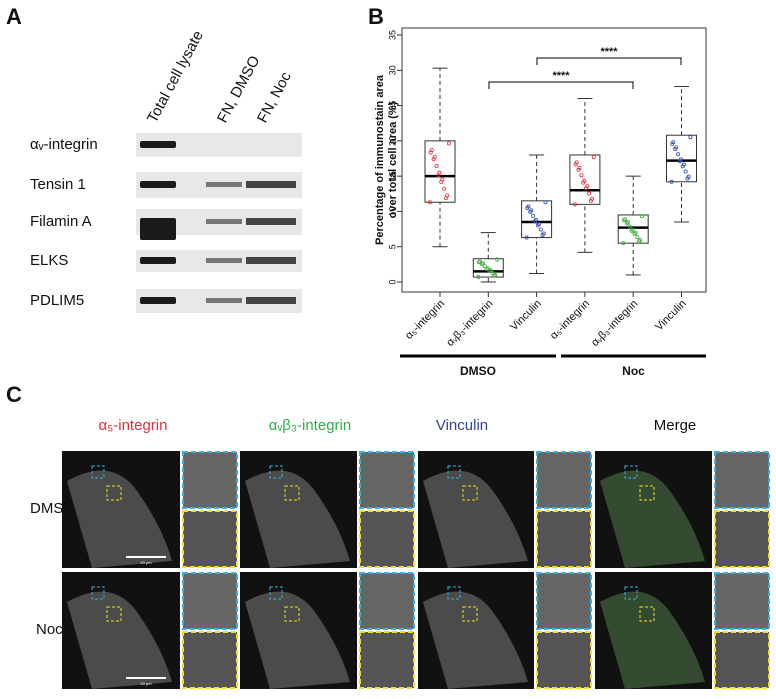 This screenshot has height=699, width=776. What do you see at coordinates (609, 52) in the screenshot?
I see `significance-label: ****` at bounding box center [609, 52].